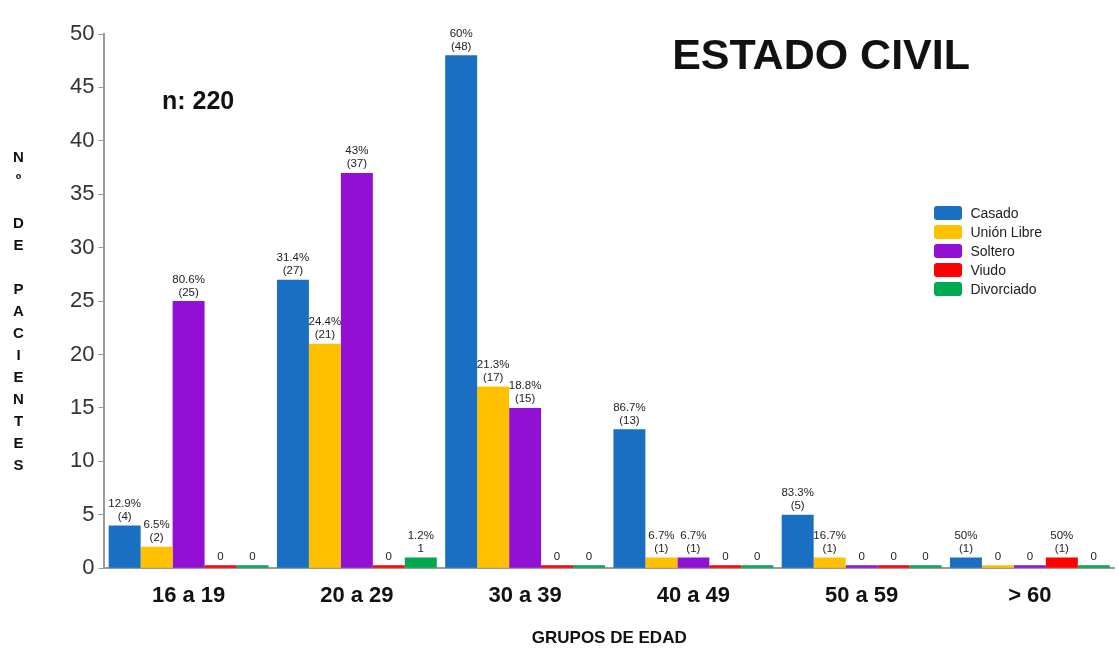 The width and height of the screenshot is (1118, 649). Describe the element at coordinates (493, 370) in the screenshot. I see `data-label: 21.3% (17)` at that location.